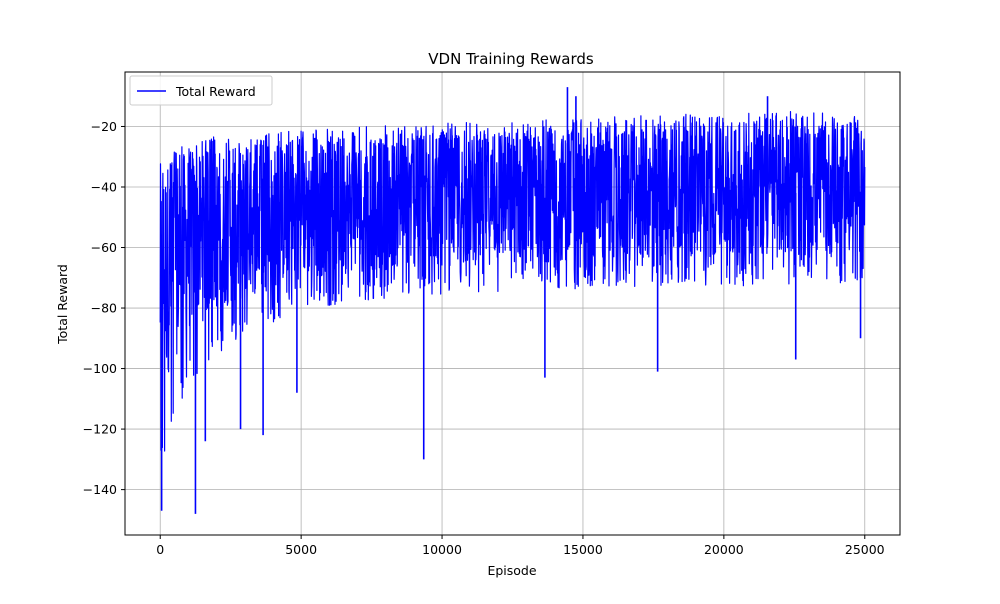 This screenshot has width=1000, height=604. I want to click on x-tick-label: 10000, so click(442, 549).